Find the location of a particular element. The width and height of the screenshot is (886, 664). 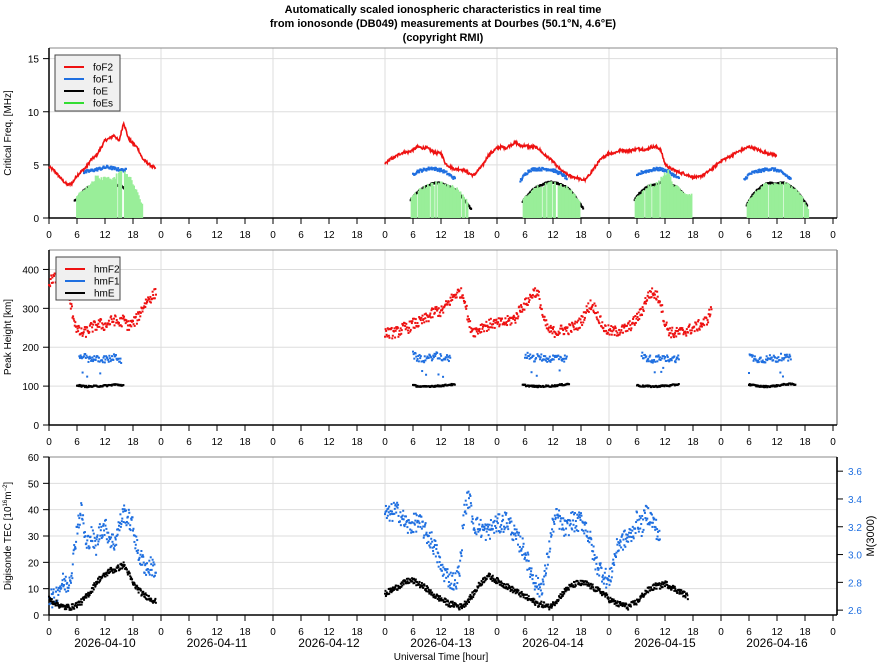

x-tick-label: 12 is located at coordinates (329, 442).